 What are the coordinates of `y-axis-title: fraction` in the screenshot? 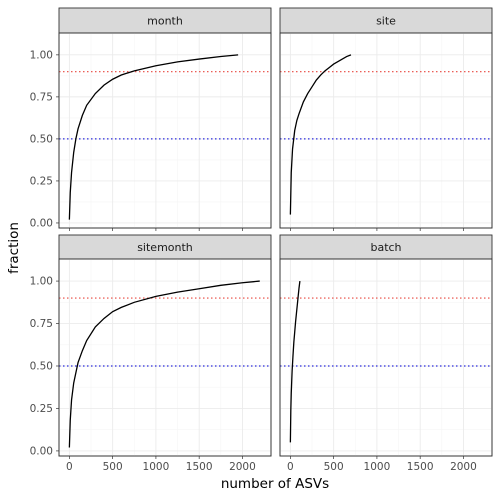 It's located at (14, 248).